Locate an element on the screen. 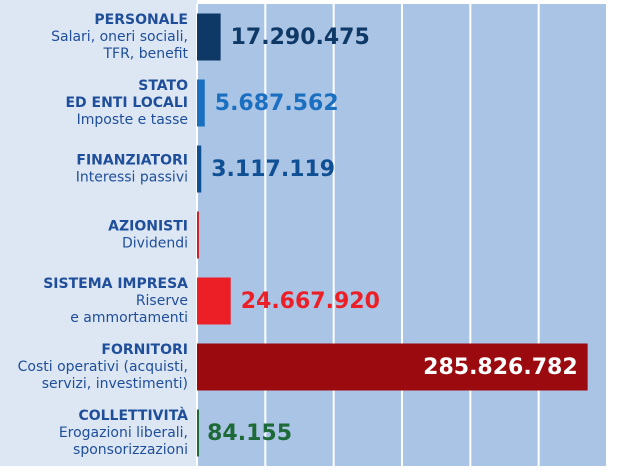  category-label: SISTEMA IMPRESA is located at coordinates (115, 284).